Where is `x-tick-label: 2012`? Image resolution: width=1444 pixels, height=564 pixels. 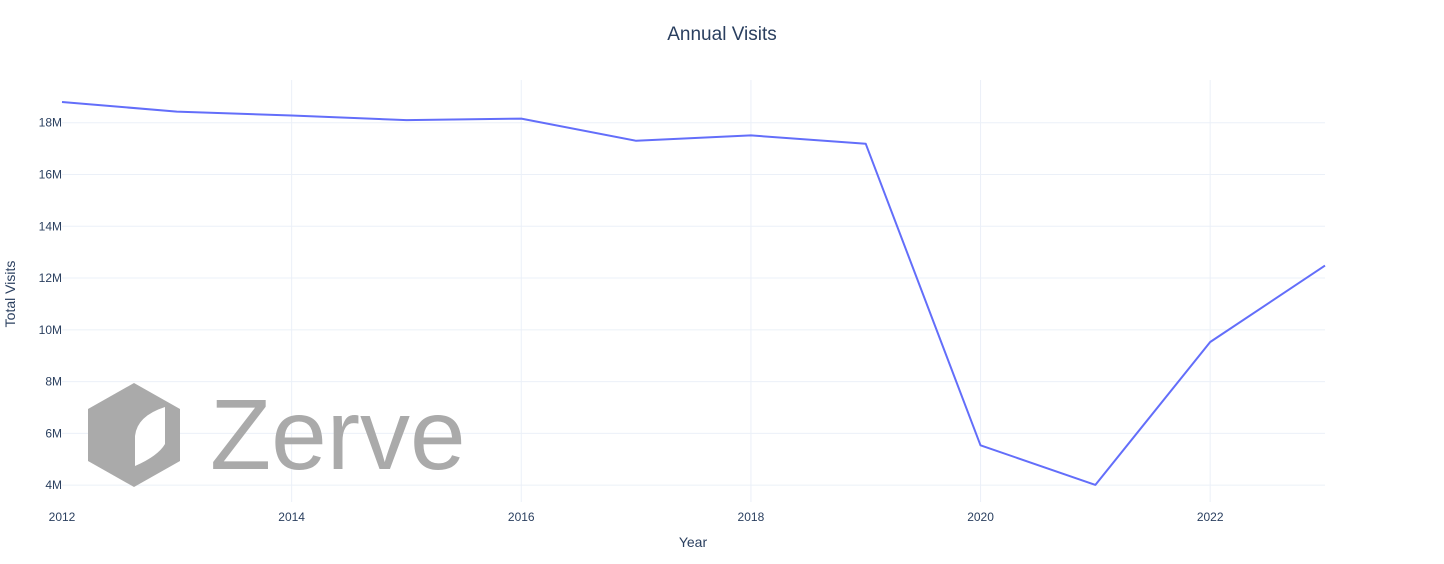 x-tick-label: 2012 is located at coordinates (62, 517).